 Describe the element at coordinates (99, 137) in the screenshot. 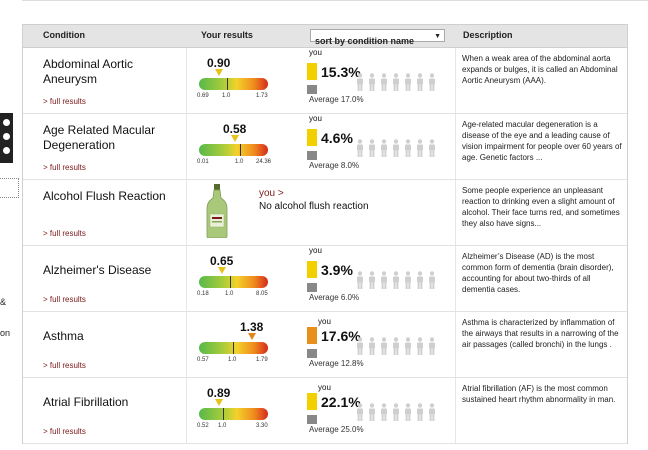

I see `condition-name: Age Related Macular Degeneration` at that location.